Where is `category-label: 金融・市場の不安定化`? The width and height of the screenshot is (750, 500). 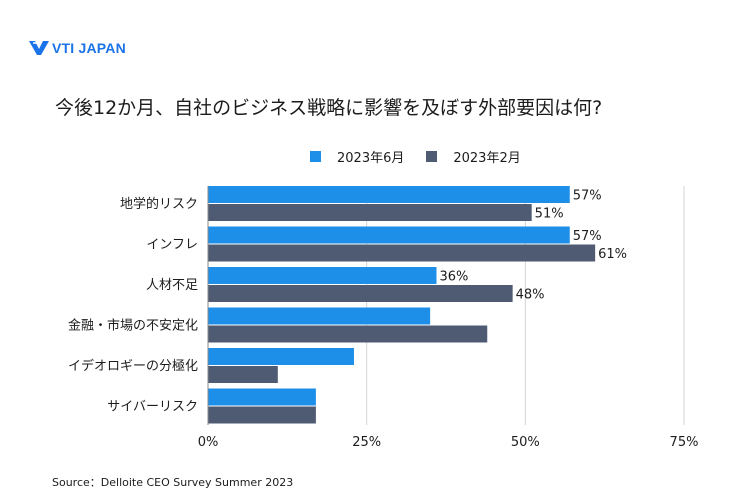 category-label: 金融・市場の不安定化 is located at coordinates (133, 326).